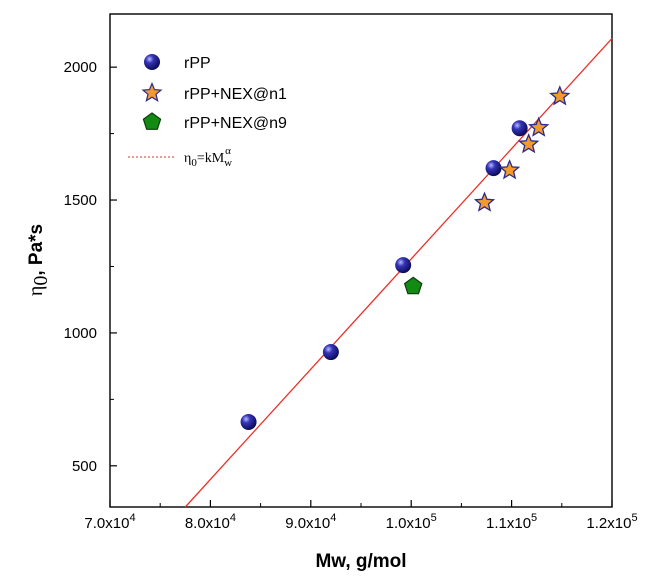  I want to click on x-tick-label: 8.0x10⁴, so click(210, 522).